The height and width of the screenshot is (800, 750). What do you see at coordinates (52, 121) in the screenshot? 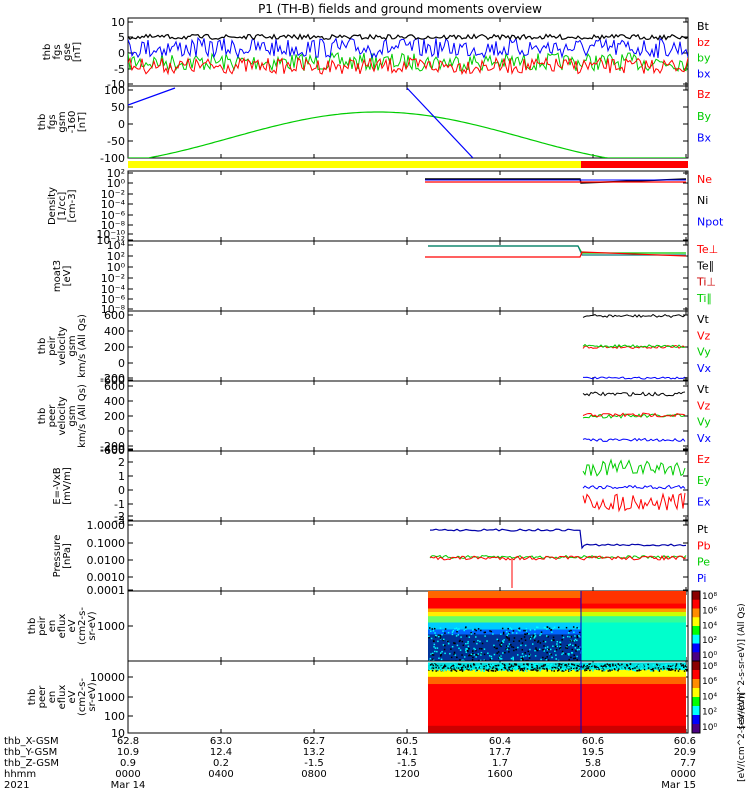
I see `y-axis-label-line: fgs` at bounding box center [52, 121].